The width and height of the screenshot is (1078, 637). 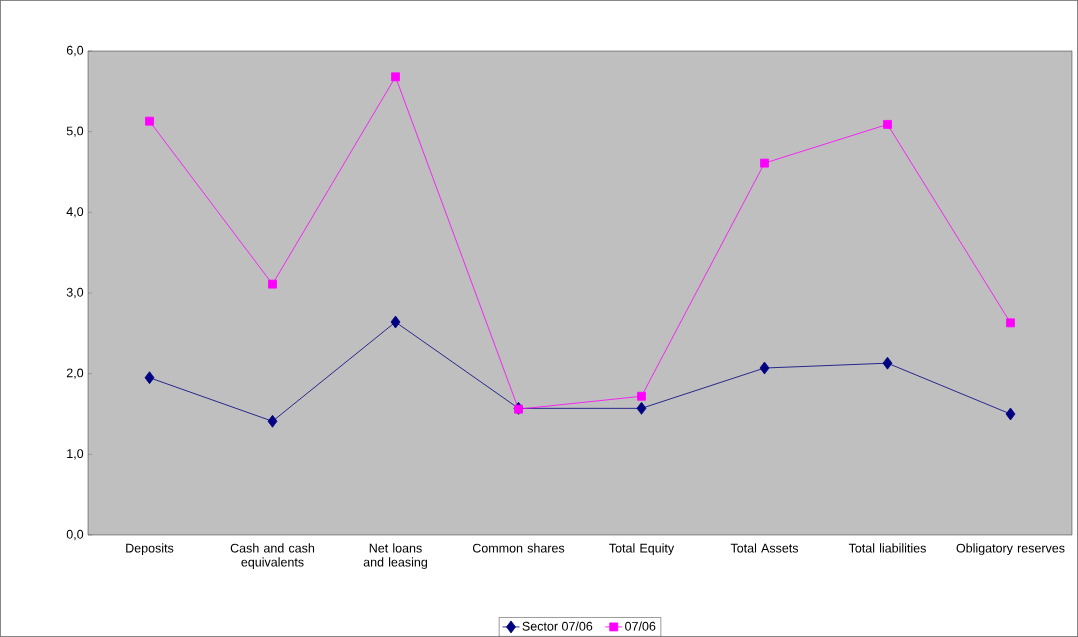 I want to click on x-tick-label: Deposits, so click(x=150, y=549).